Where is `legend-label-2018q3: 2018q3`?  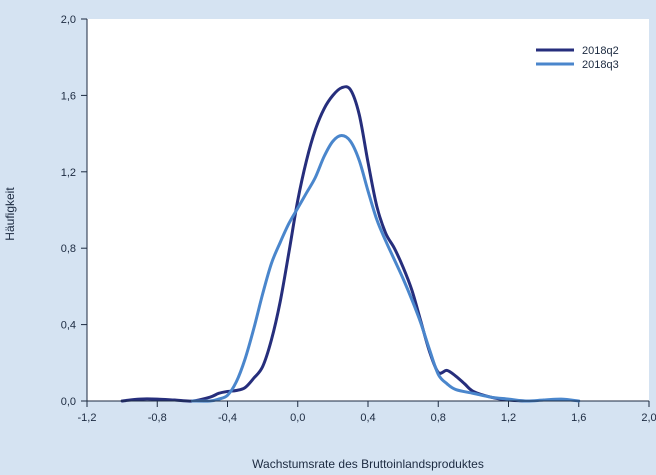
legend-label-2018q3: 2018q3 is located at coordinates (600, 65).